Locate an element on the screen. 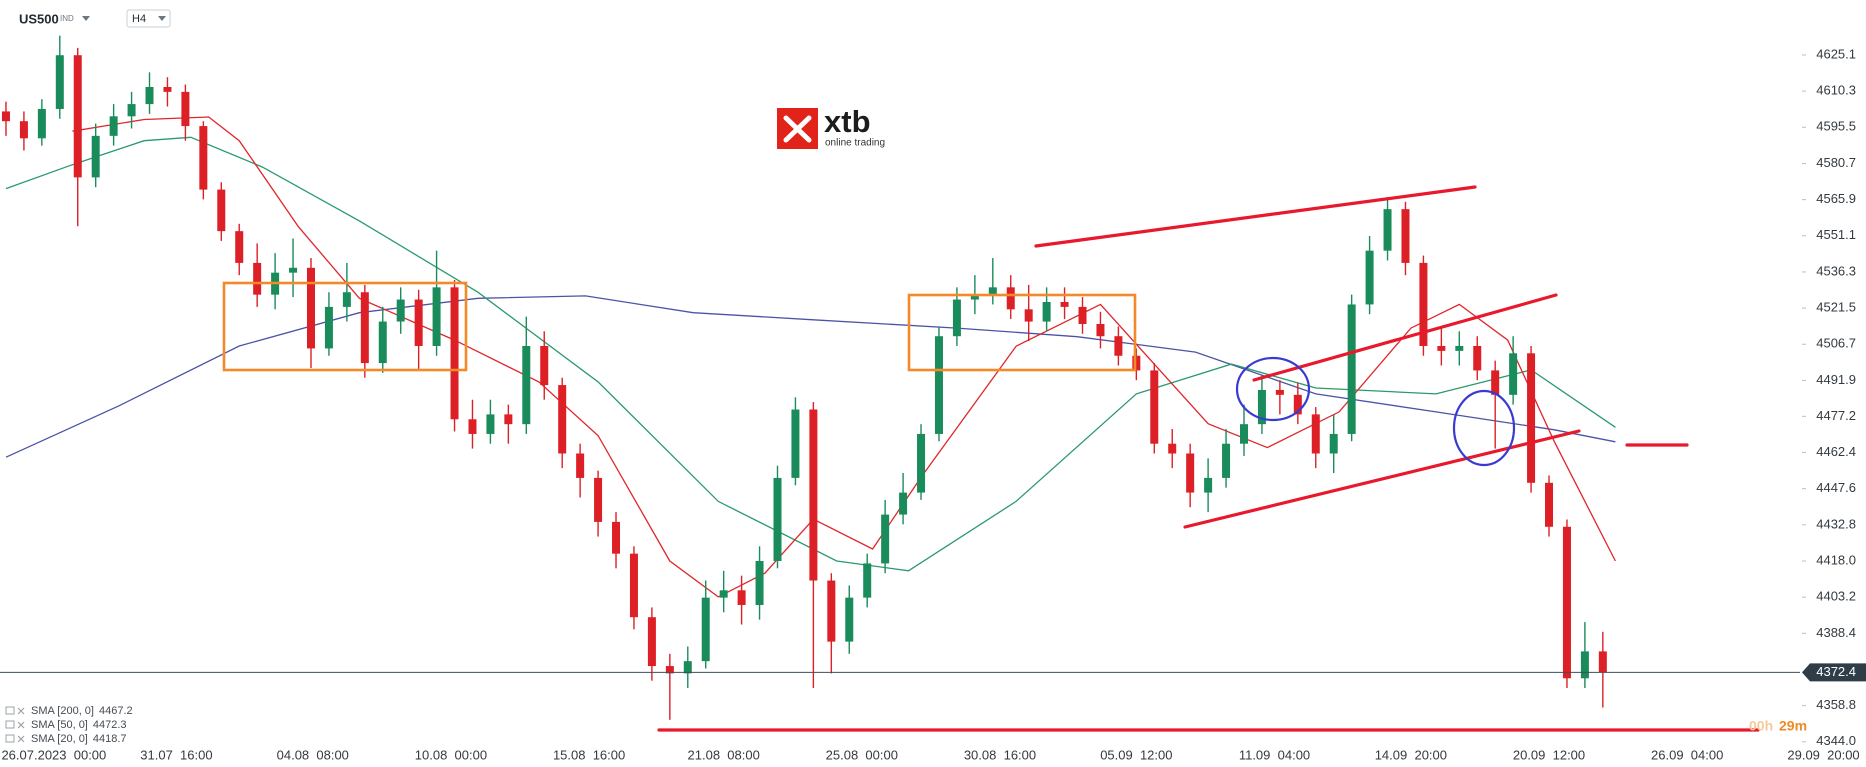 This screenshot has height=767, width=1866. legend-value: 4472.3 is located at coordinates (110, 725).